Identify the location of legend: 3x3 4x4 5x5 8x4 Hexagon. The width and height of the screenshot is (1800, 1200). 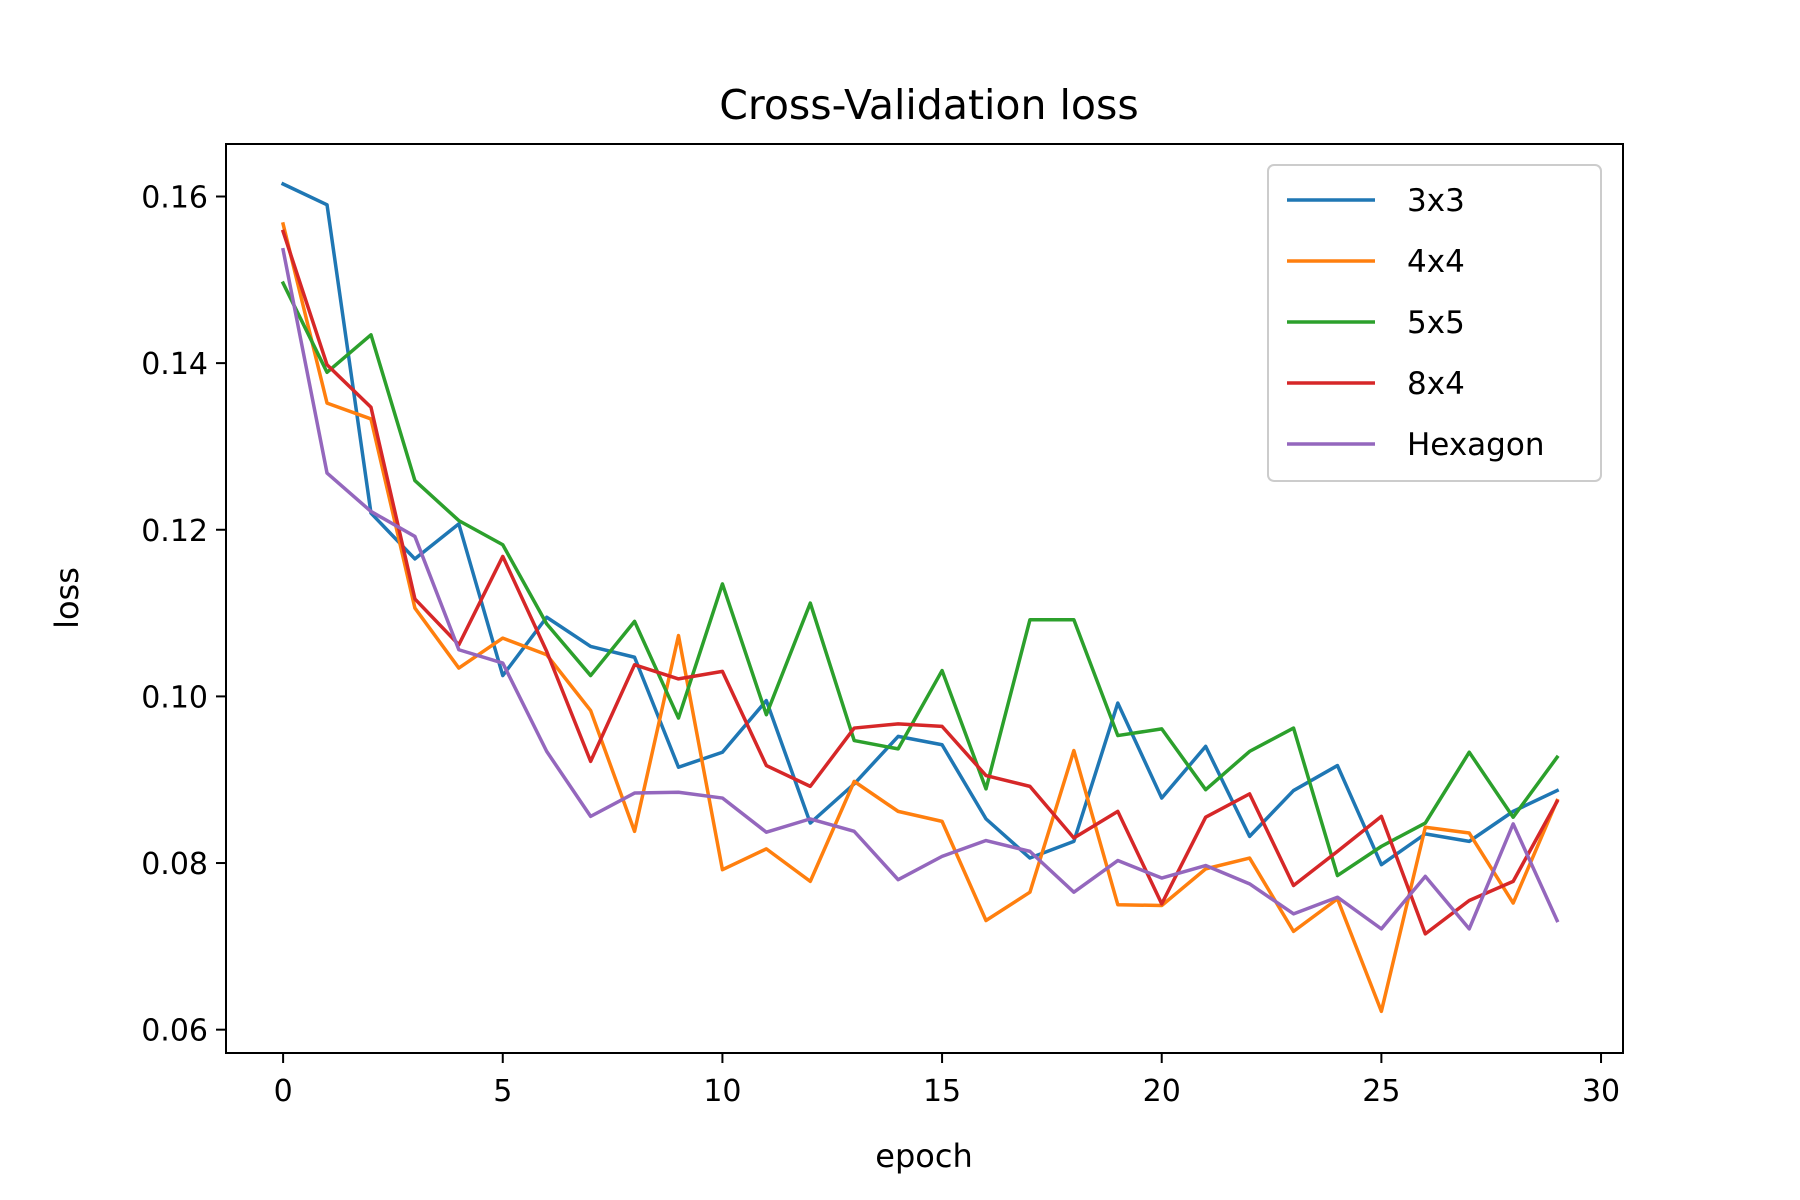
(1434, 323).